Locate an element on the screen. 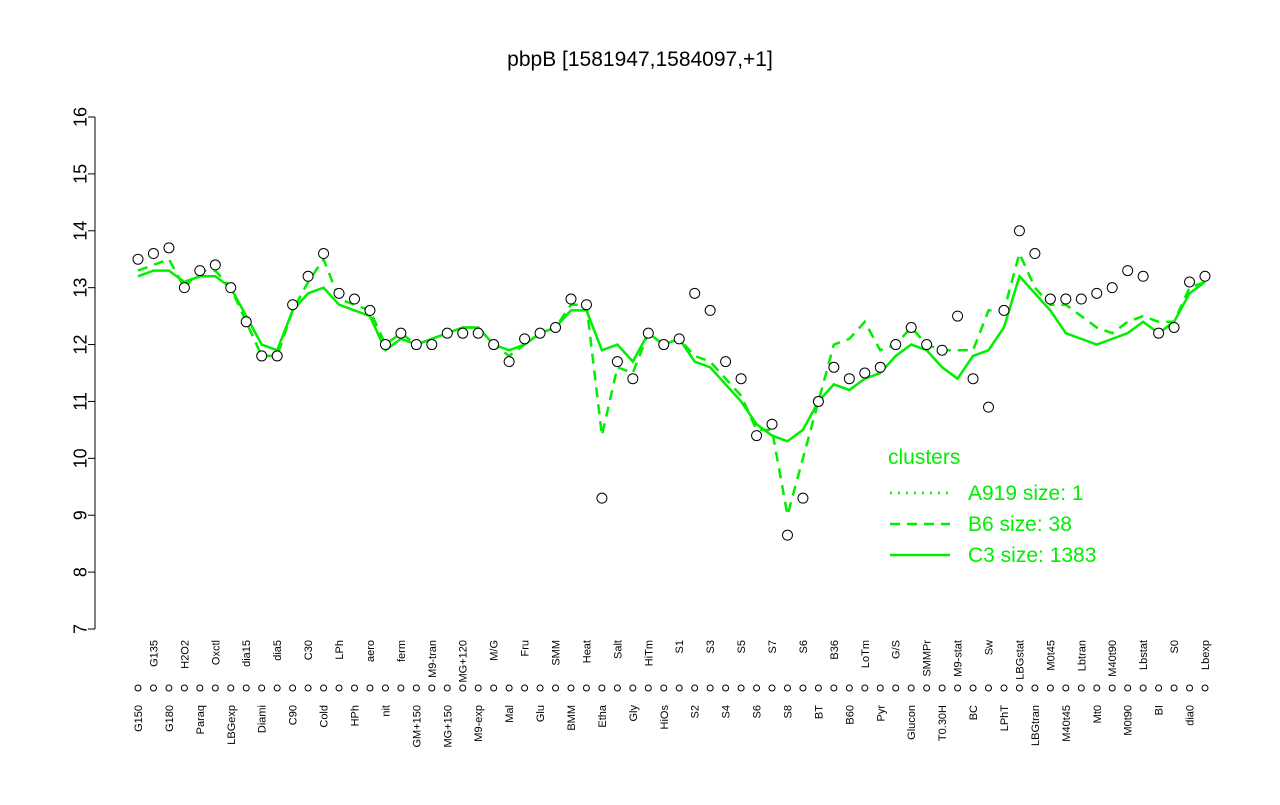  x-tick-label: S6 is located at coordinates (758, 711).